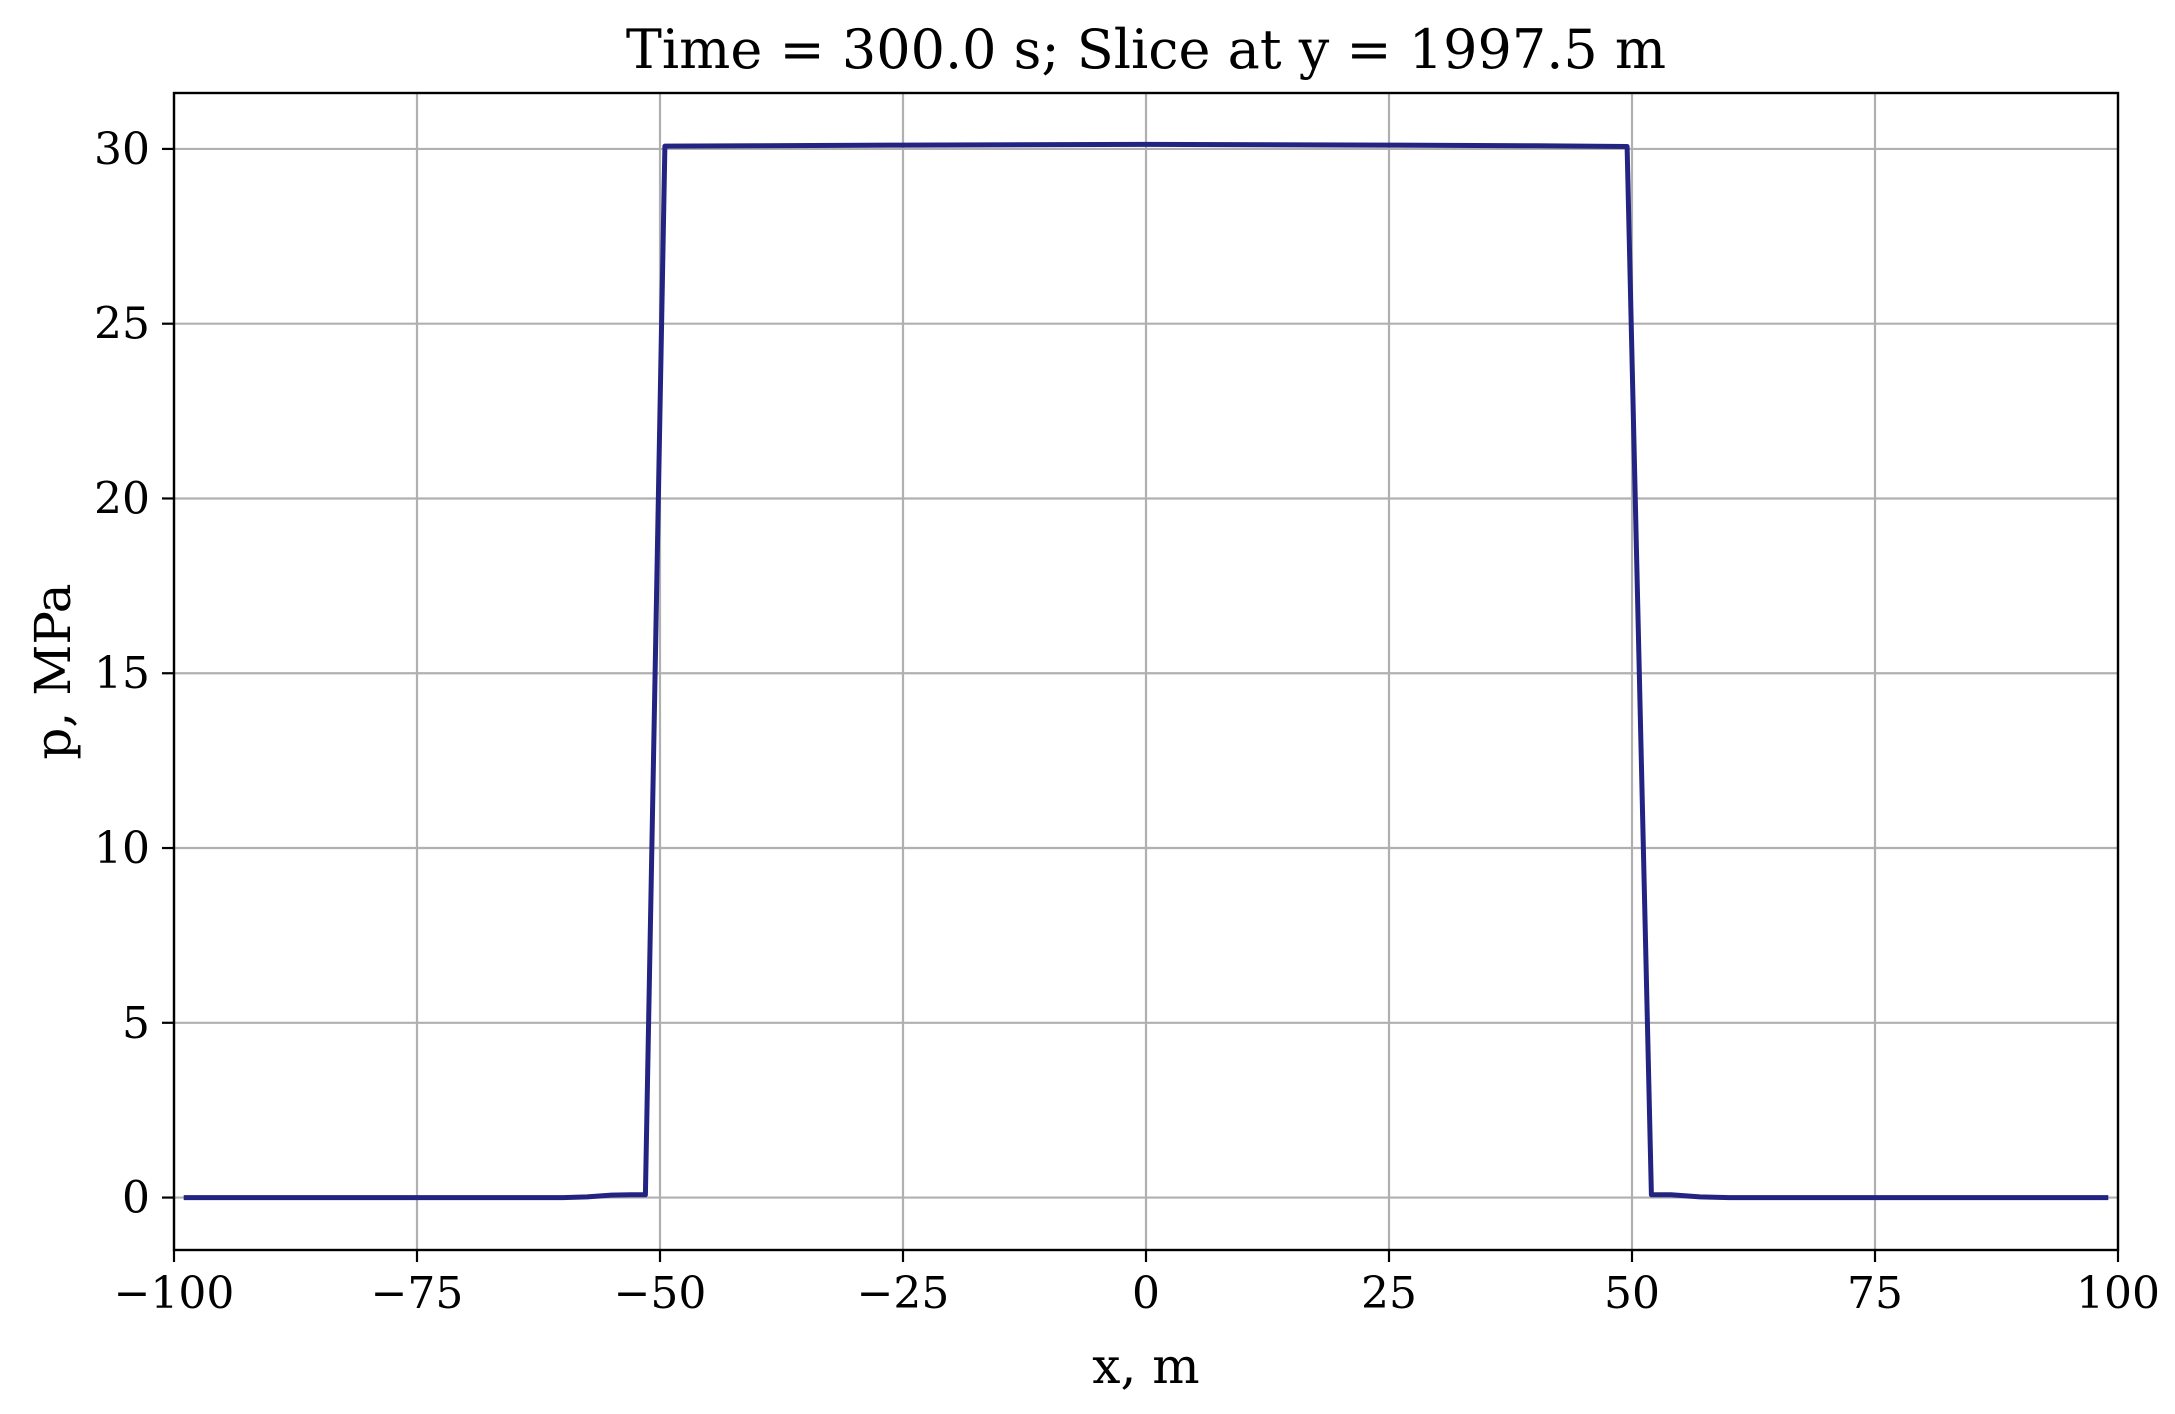 This screenshot has width=2175, height=1414. I want to click on y-tick-label: 5, so click(136, 1023).